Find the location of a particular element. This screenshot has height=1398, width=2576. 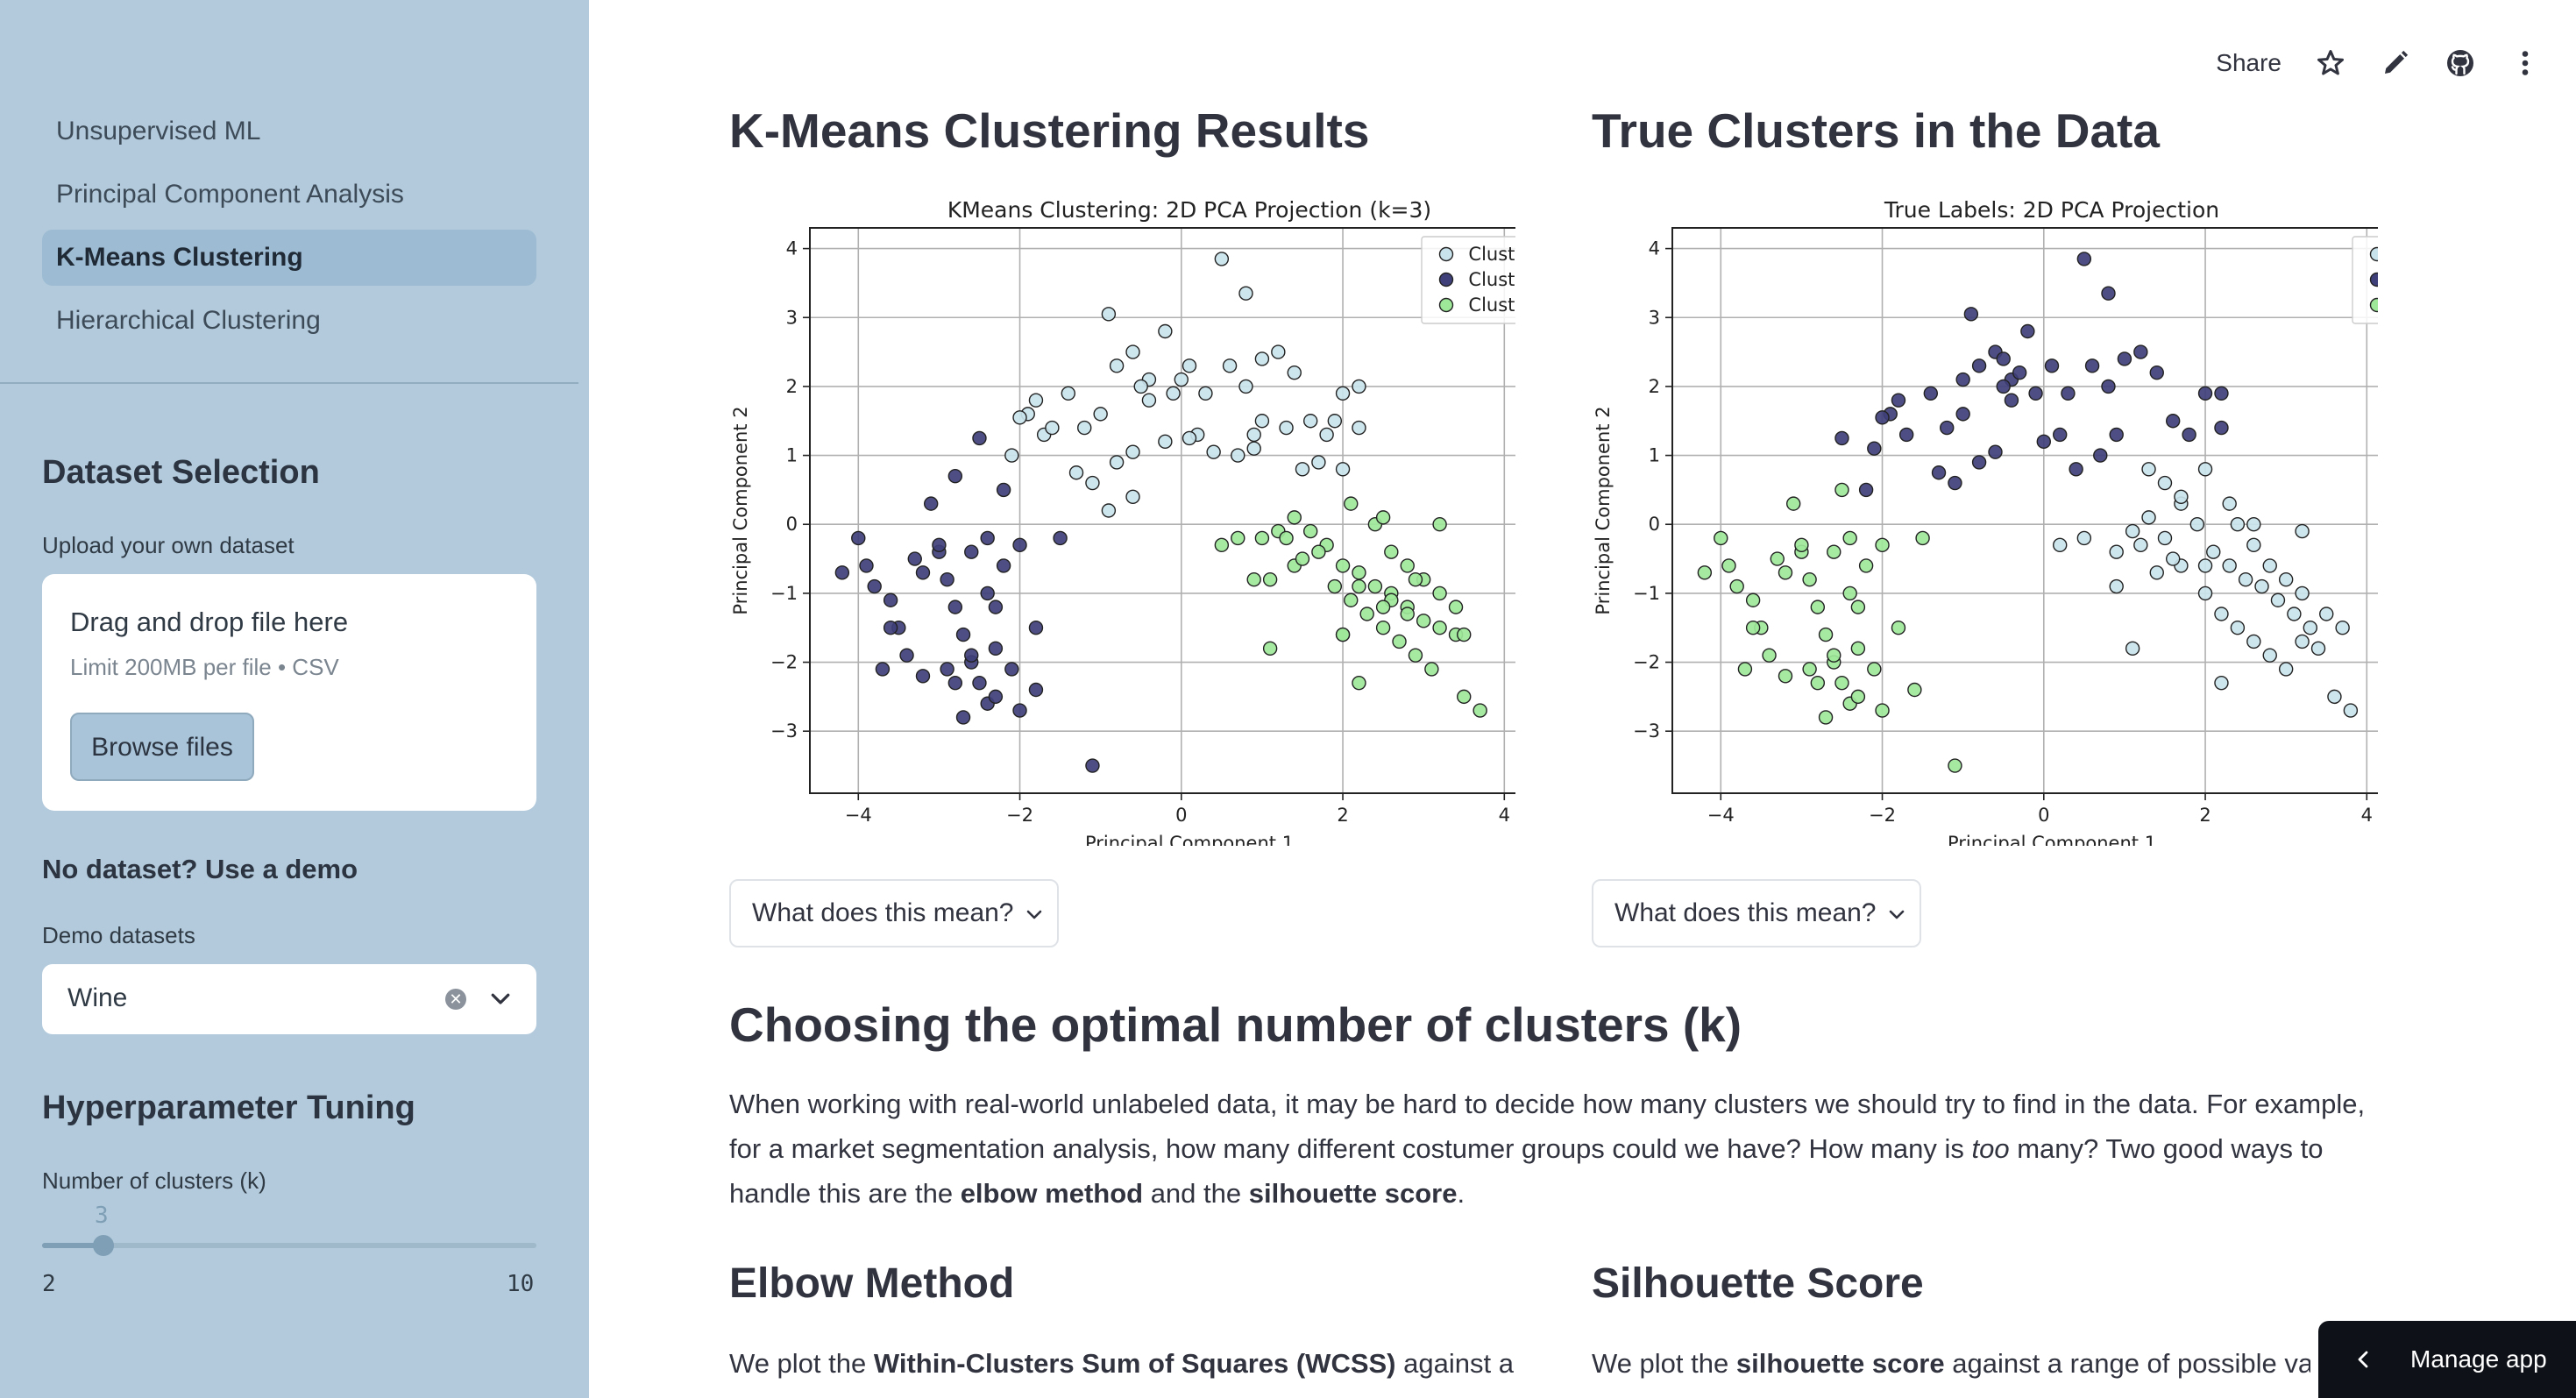

slider-fill is located at coordinates (72, 1245).